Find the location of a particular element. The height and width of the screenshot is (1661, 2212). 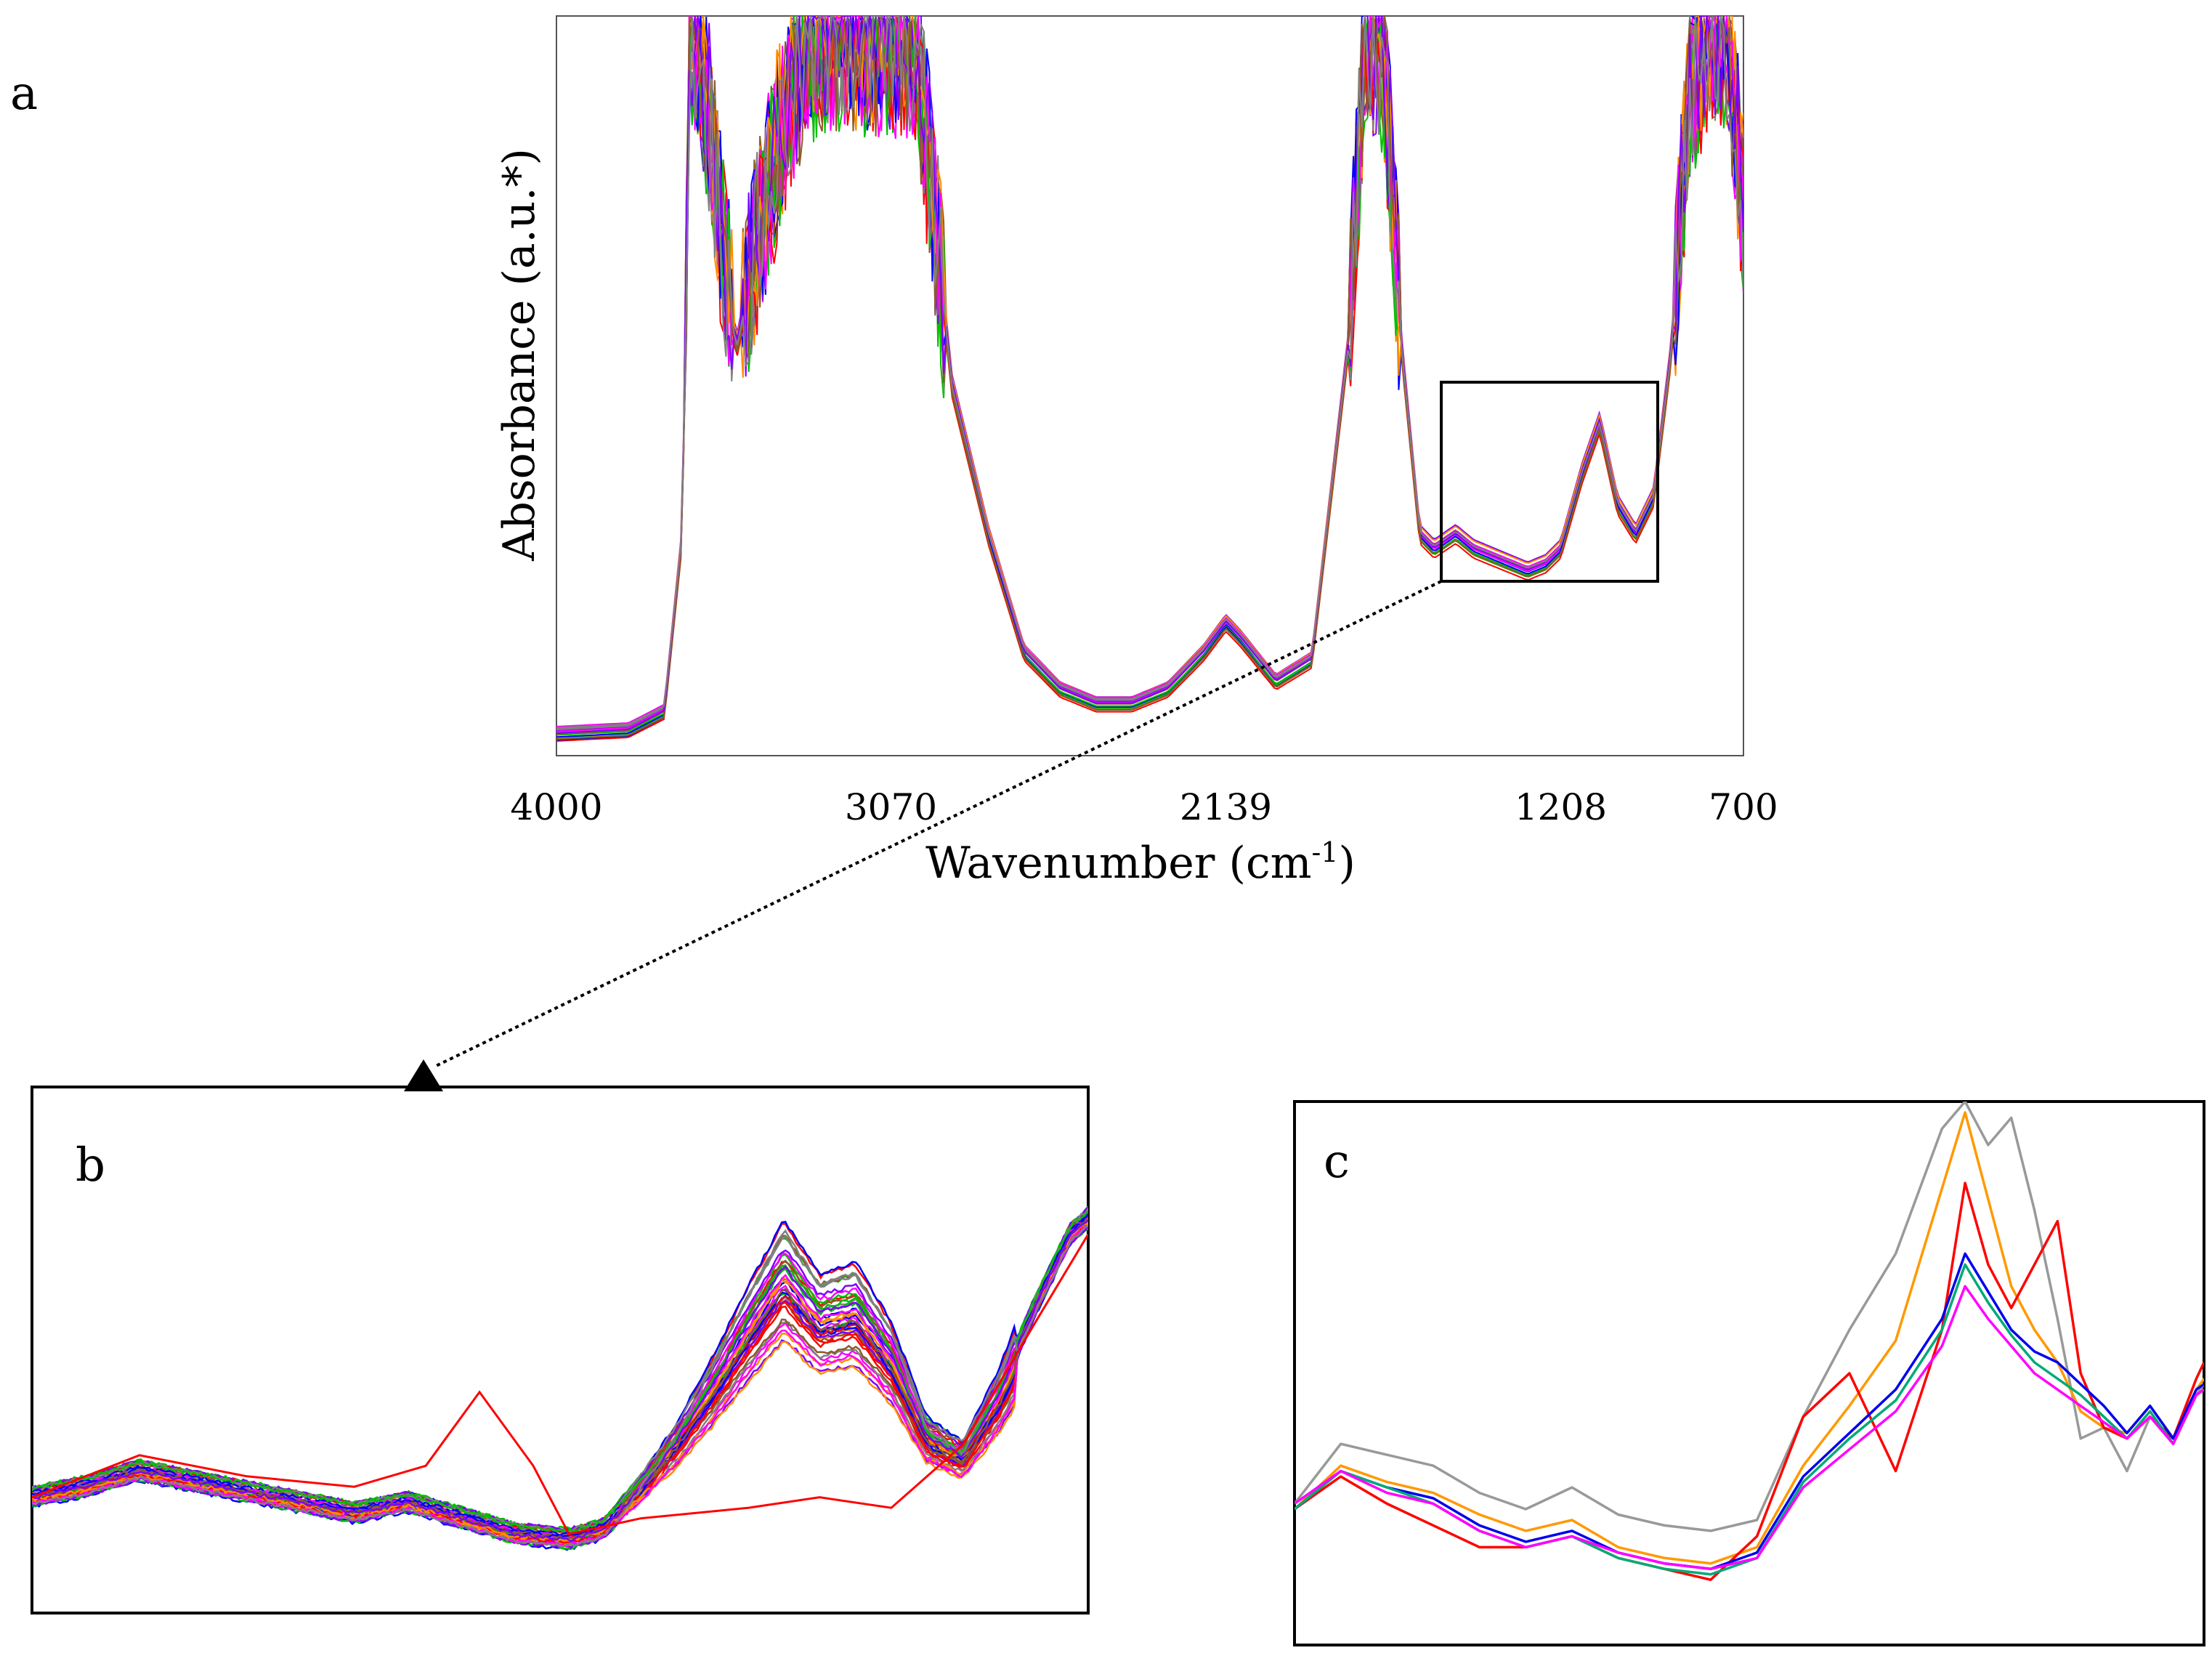

panel-a-zoom-box is located at coordinates (1550, 482).